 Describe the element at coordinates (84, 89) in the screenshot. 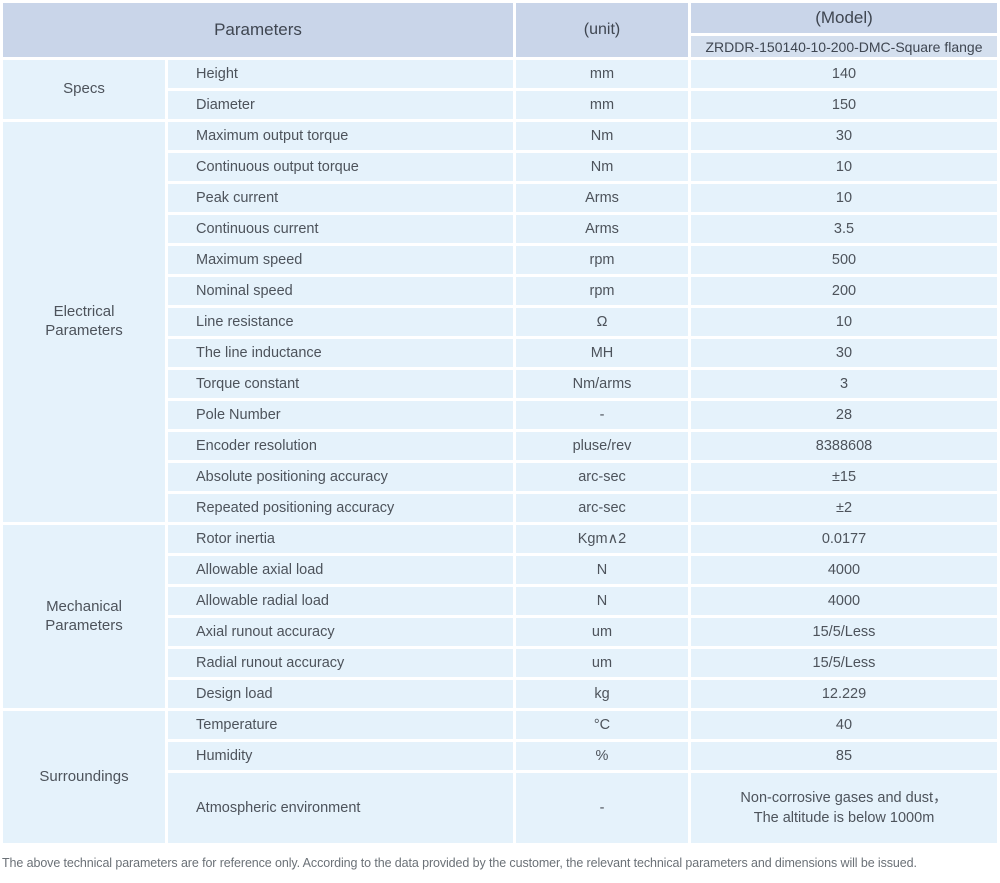

I see `group-label: Specs` at that location.